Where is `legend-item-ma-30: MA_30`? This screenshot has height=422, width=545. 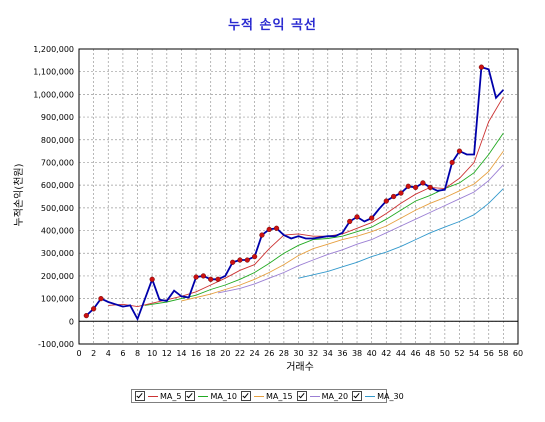 legend-item-ma-30: MA_30 is located at coordinates (378, 396).